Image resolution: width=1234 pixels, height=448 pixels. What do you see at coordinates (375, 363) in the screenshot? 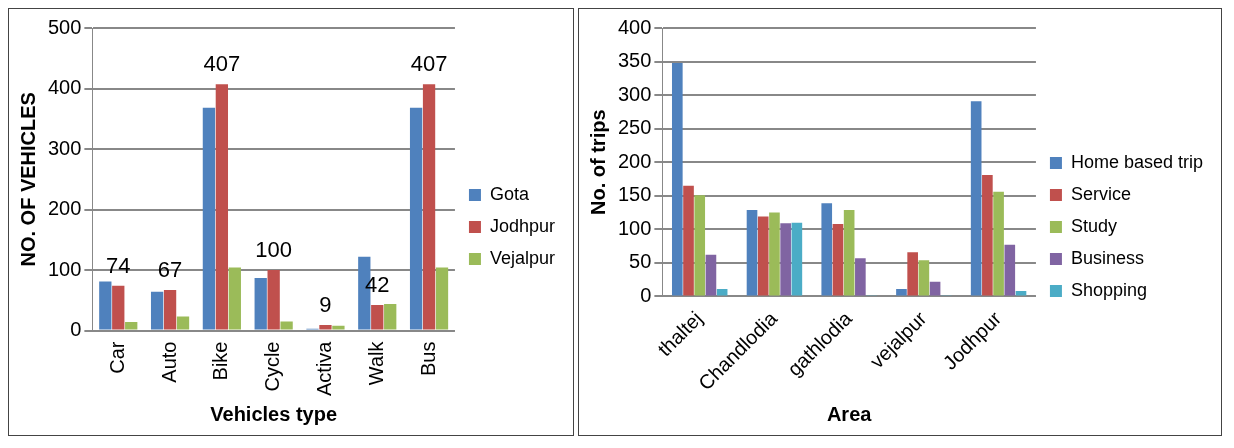
I see `x-tick-label: Walk` at bounding box center [375, 363].